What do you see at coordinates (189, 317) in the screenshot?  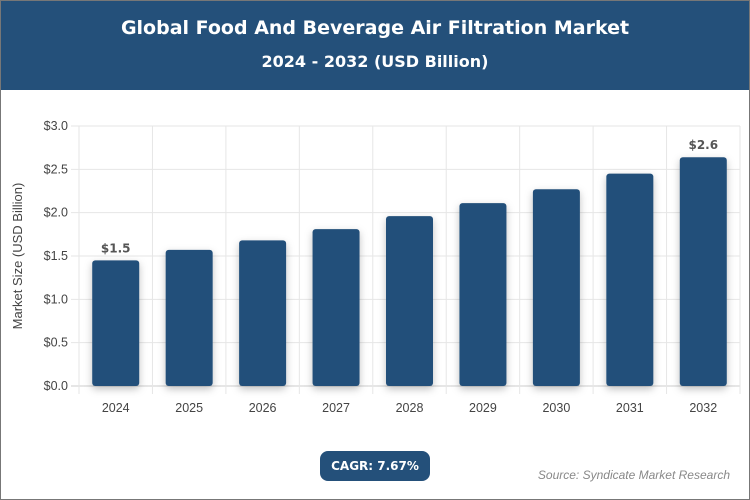 I see `bar-2025` at bounding box center [189, 317].